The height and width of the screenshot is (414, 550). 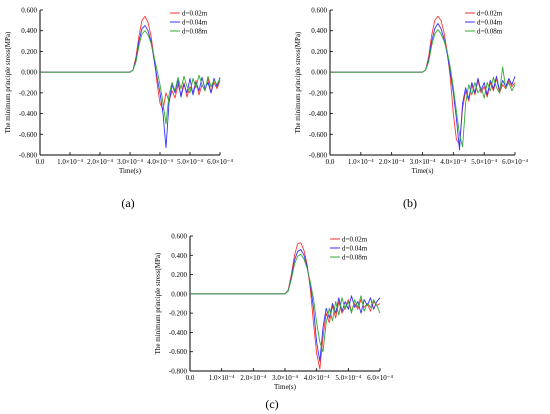 What do you see at coordinates (127, 203) in the screenshot?
I see `panel-caption: (a)` at bounding box center [127, 203].